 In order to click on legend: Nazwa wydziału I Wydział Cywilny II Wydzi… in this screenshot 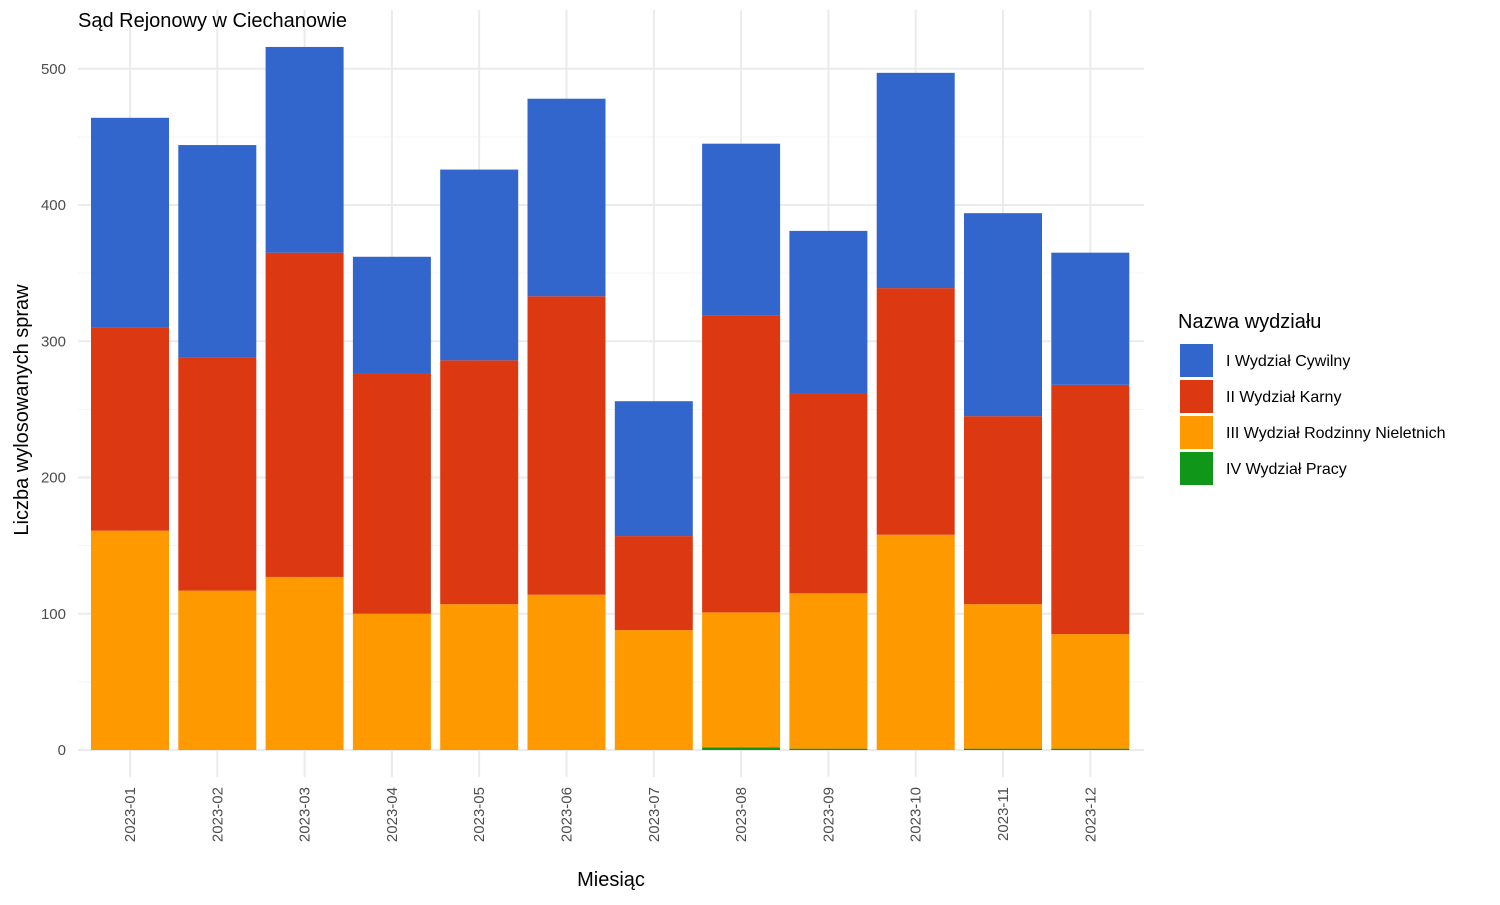, I will do `click(1312, 398)`.